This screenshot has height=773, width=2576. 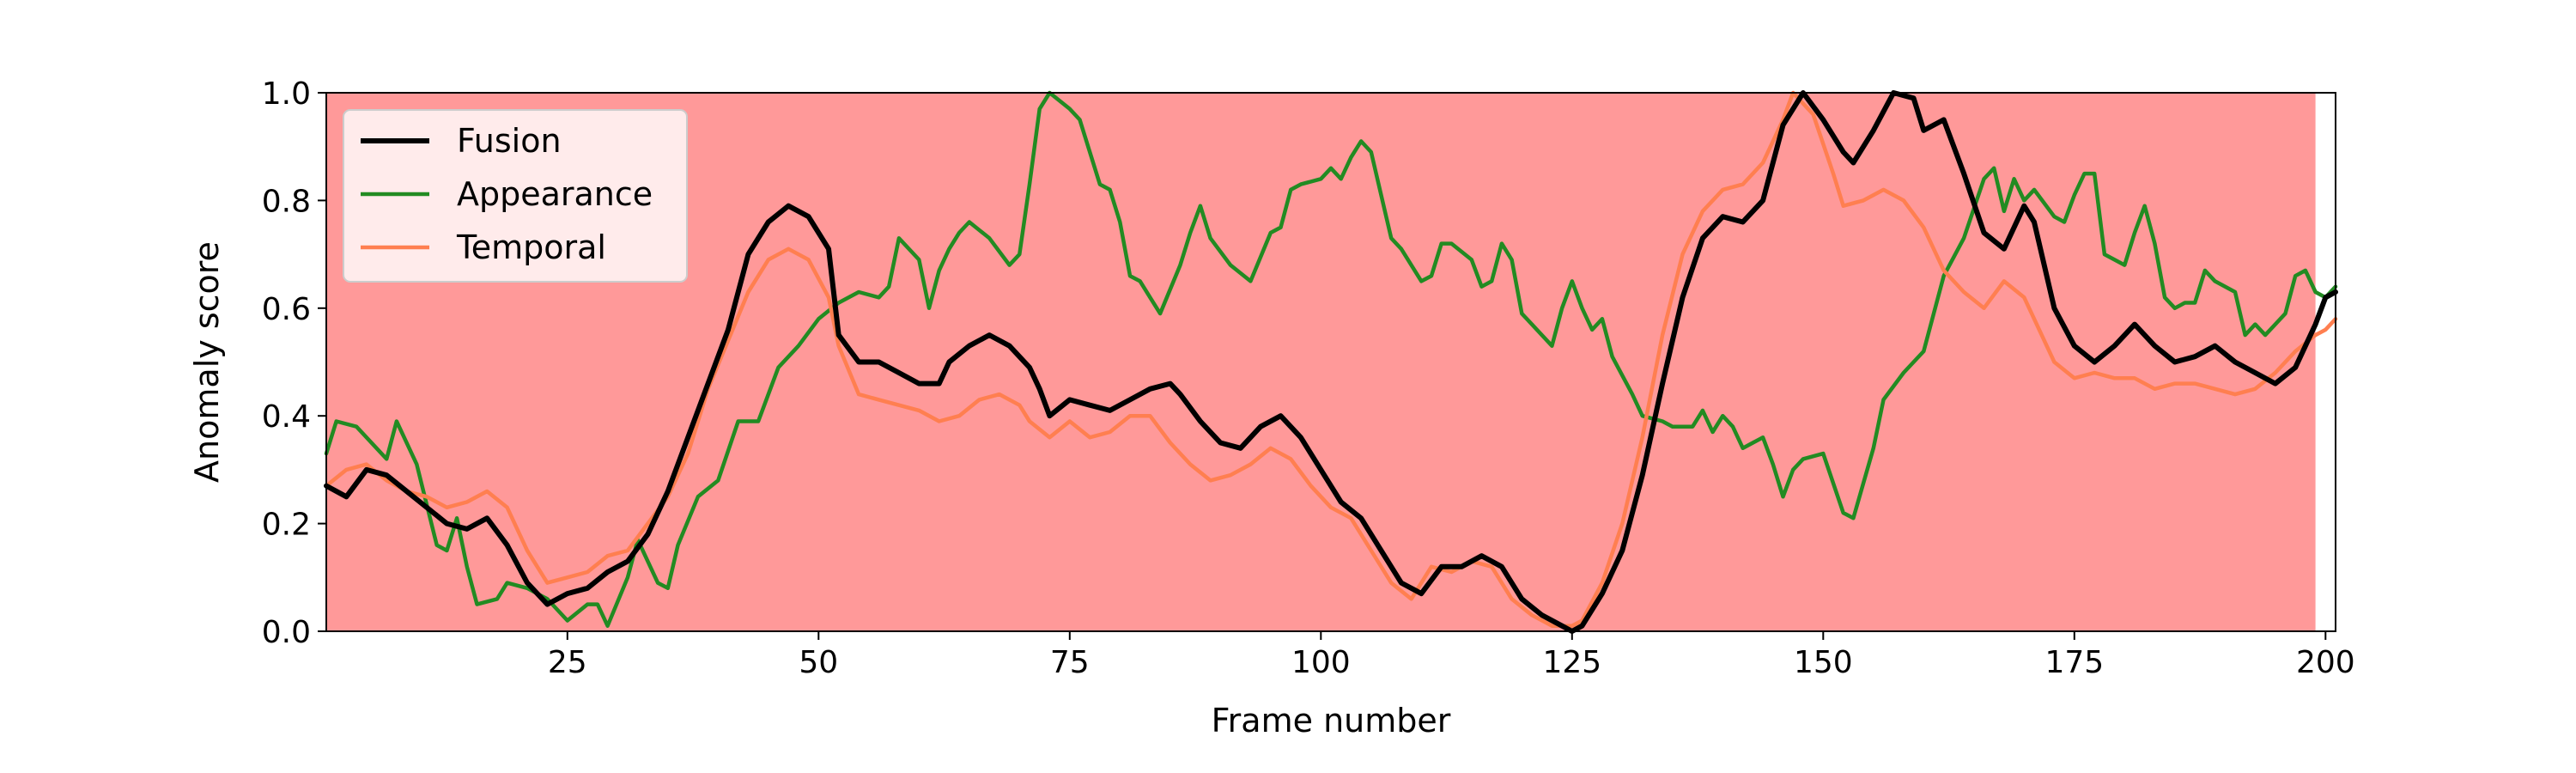 I want to click on legend-box, so click(x=515, y=196).